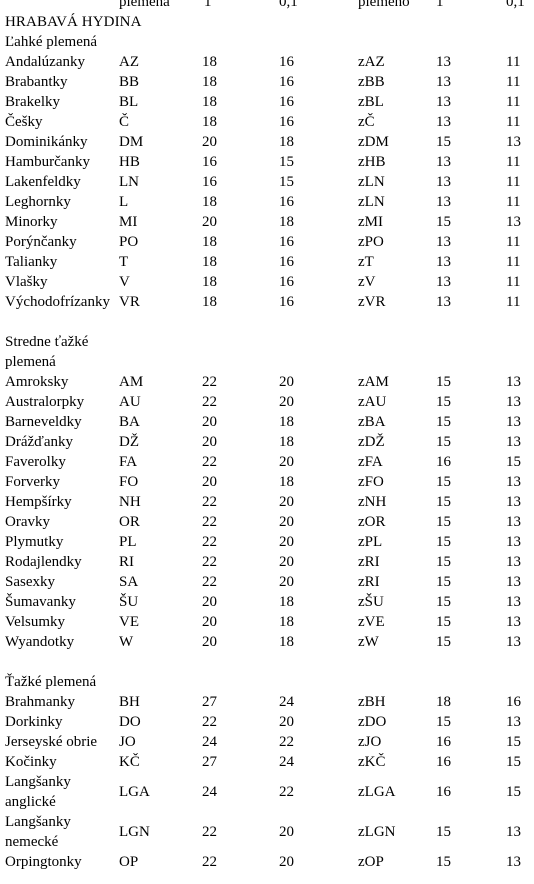 The width and height of the screenshot is (534, 884). Describe the element at coordinates (373, 382) in the screenshot. I see `cell-zabbr: zAM` at that location.